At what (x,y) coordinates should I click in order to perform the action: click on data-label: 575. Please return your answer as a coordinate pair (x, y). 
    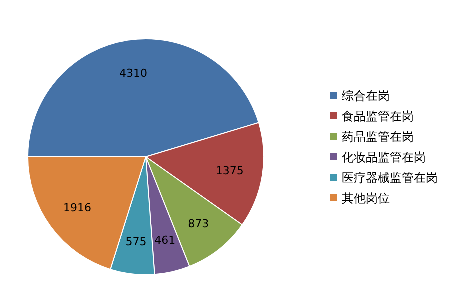
    Looking at the image, I should click on (136, 241).